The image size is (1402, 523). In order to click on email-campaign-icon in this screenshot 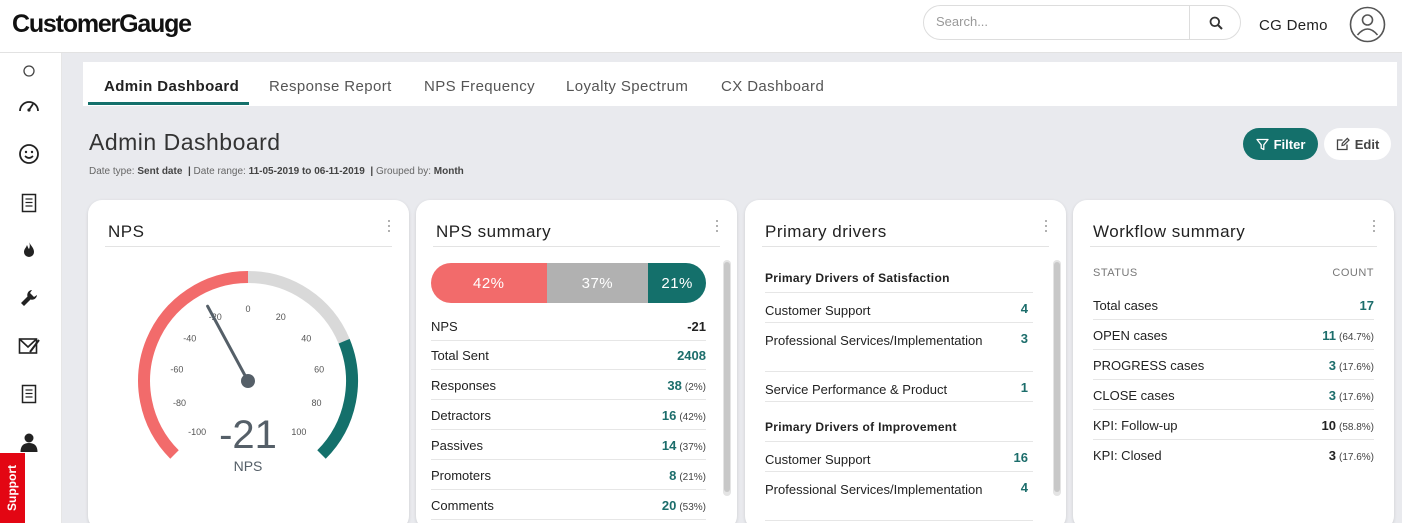, I will do `click(29, 346)`.